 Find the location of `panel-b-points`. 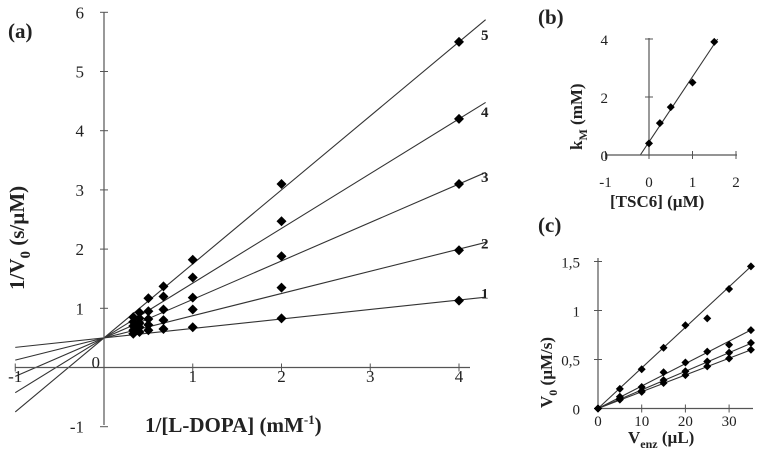

panel-b-points is located at coordinates (682, 92).